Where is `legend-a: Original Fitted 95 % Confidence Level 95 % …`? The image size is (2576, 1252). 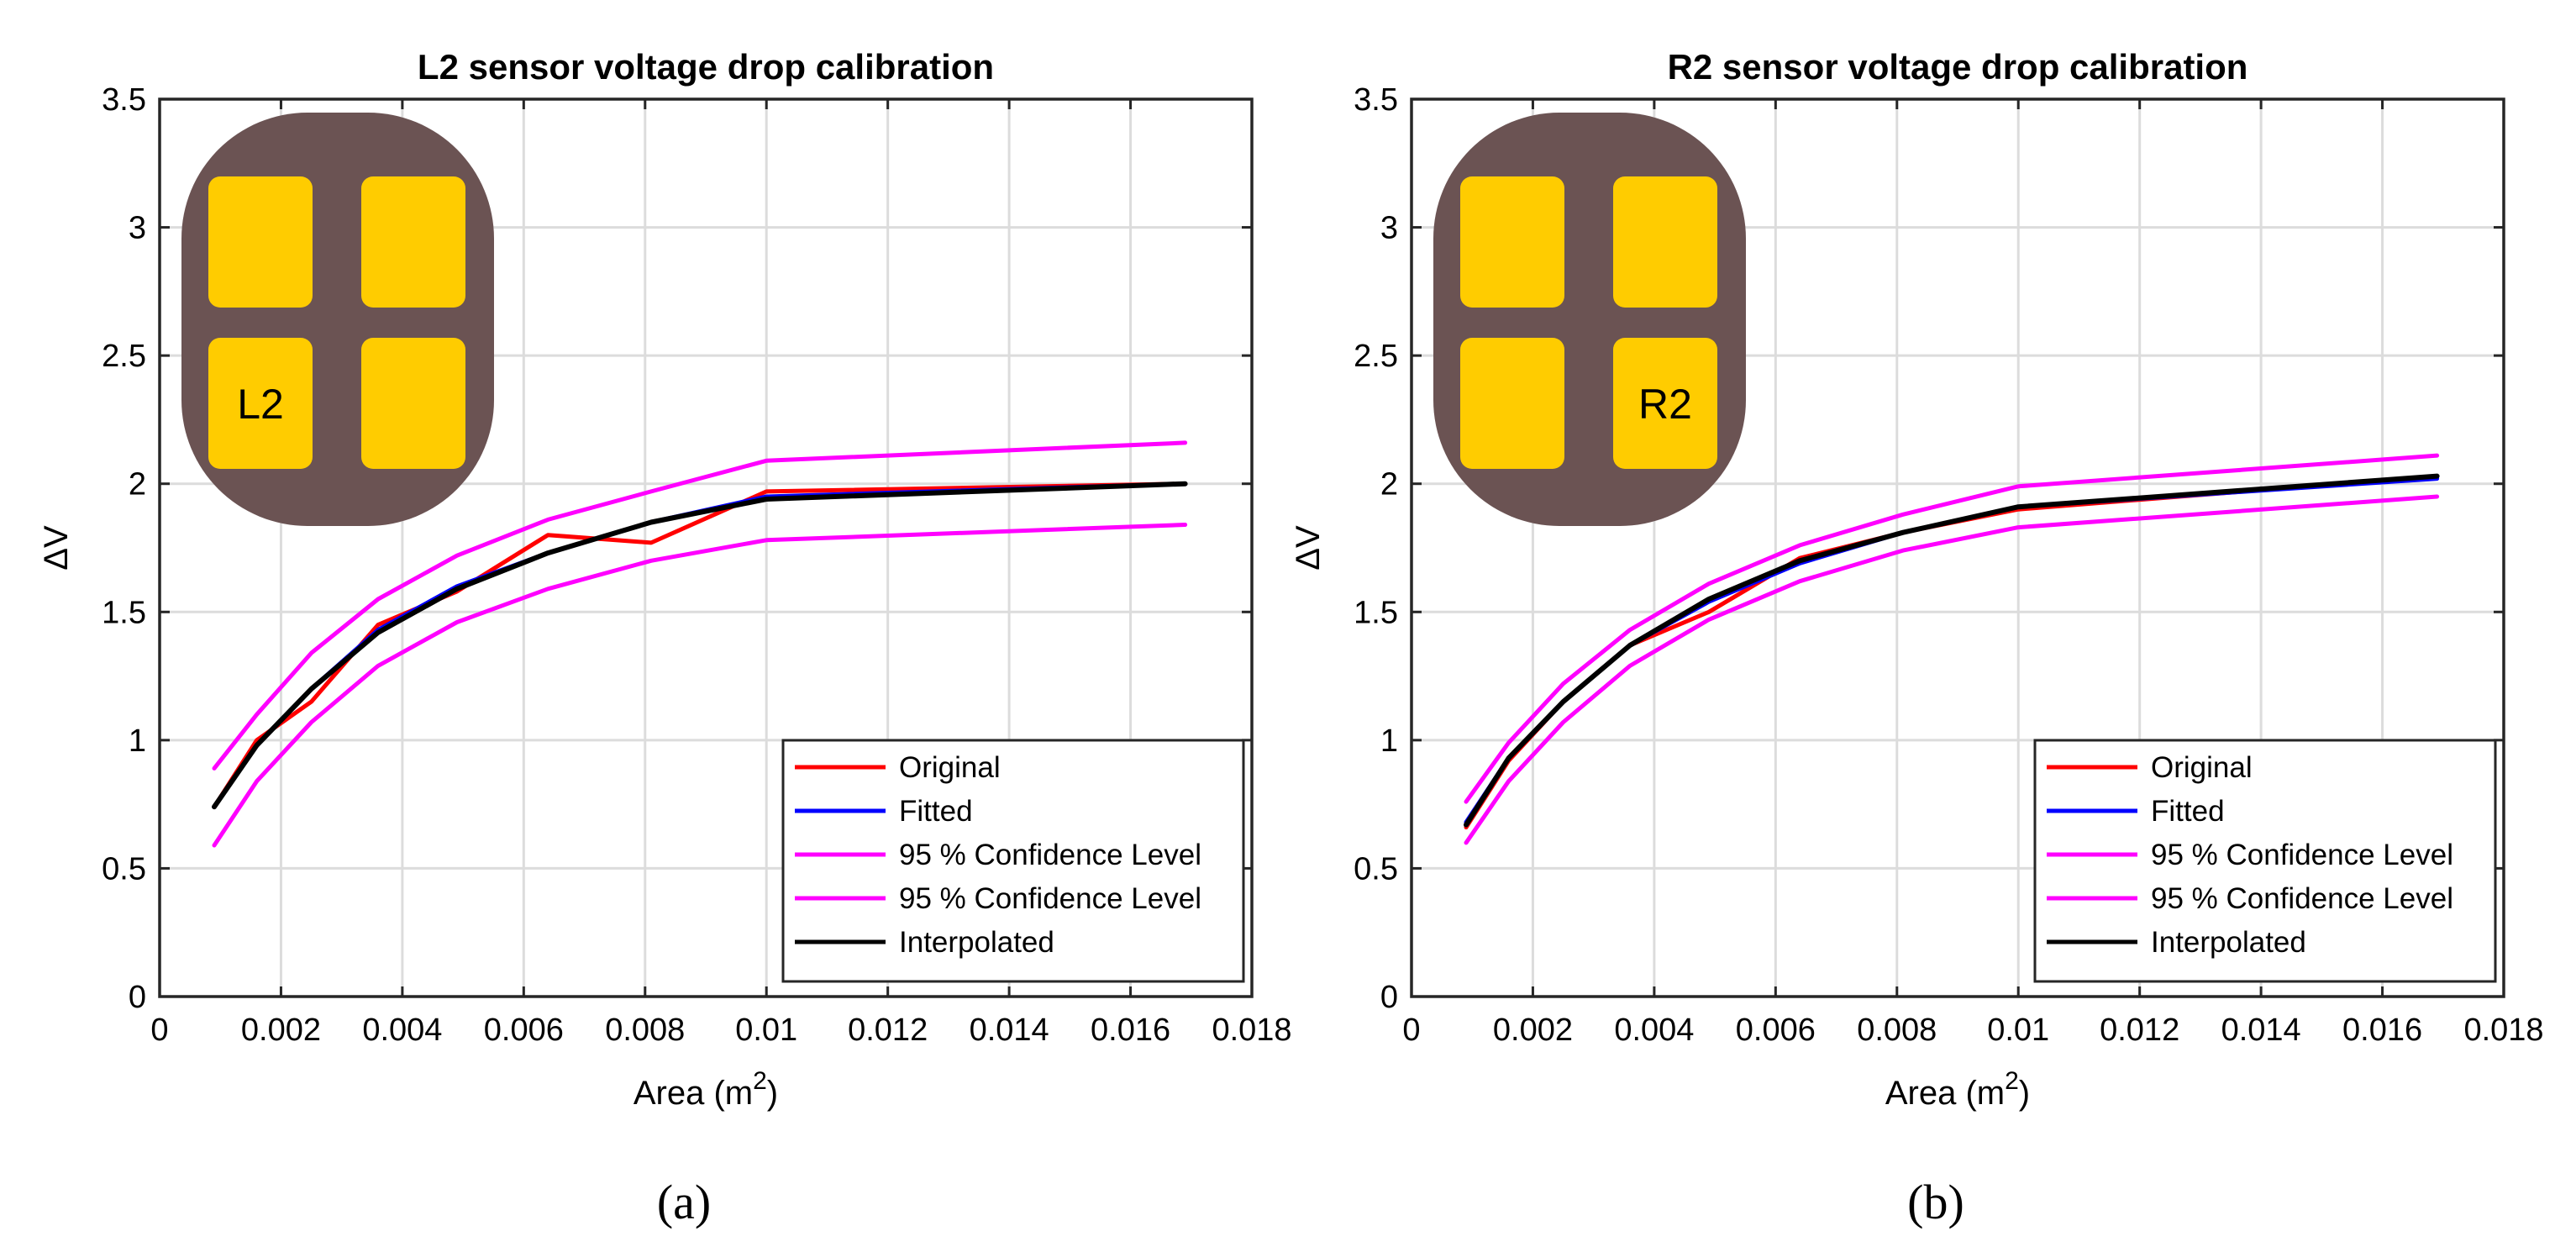
legend-a: Original Fitted 95 % Confidence Level 95 % … is located at coordinates (1013, 861).